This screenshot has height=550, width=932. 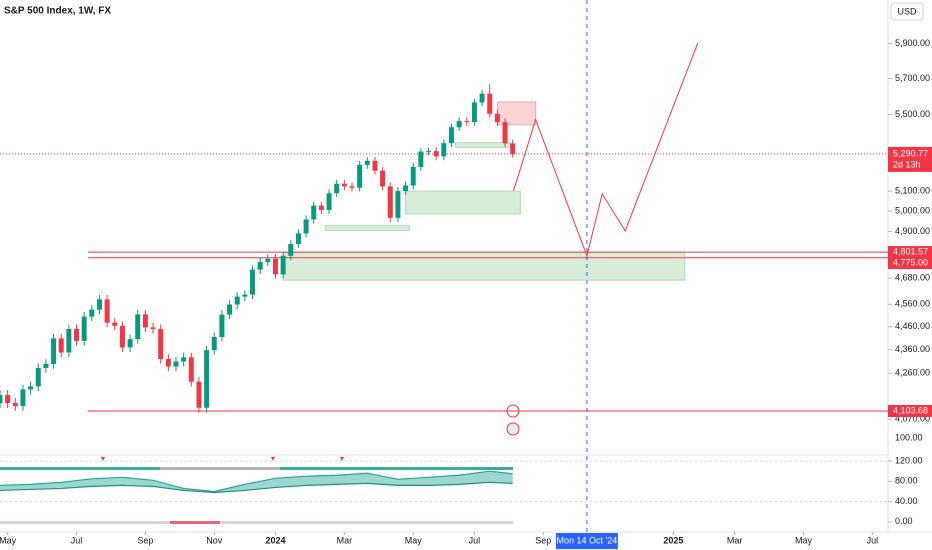 What do you see at coordinates (906, 481) in the screenshot?
I see `indicator-y-tick-label: 80.00` at bounding box center [906, 481].